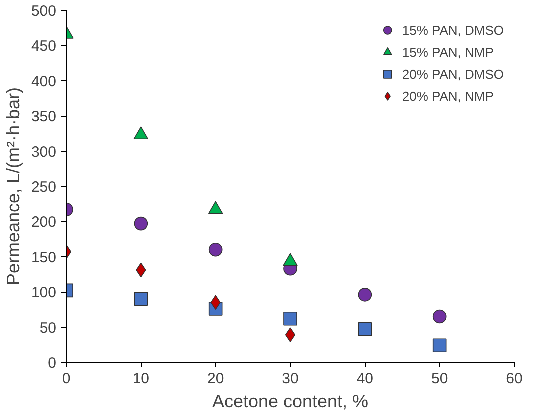 The image size is (534, 414). I want to click on x-tick-label: 30, so click(290, 379).